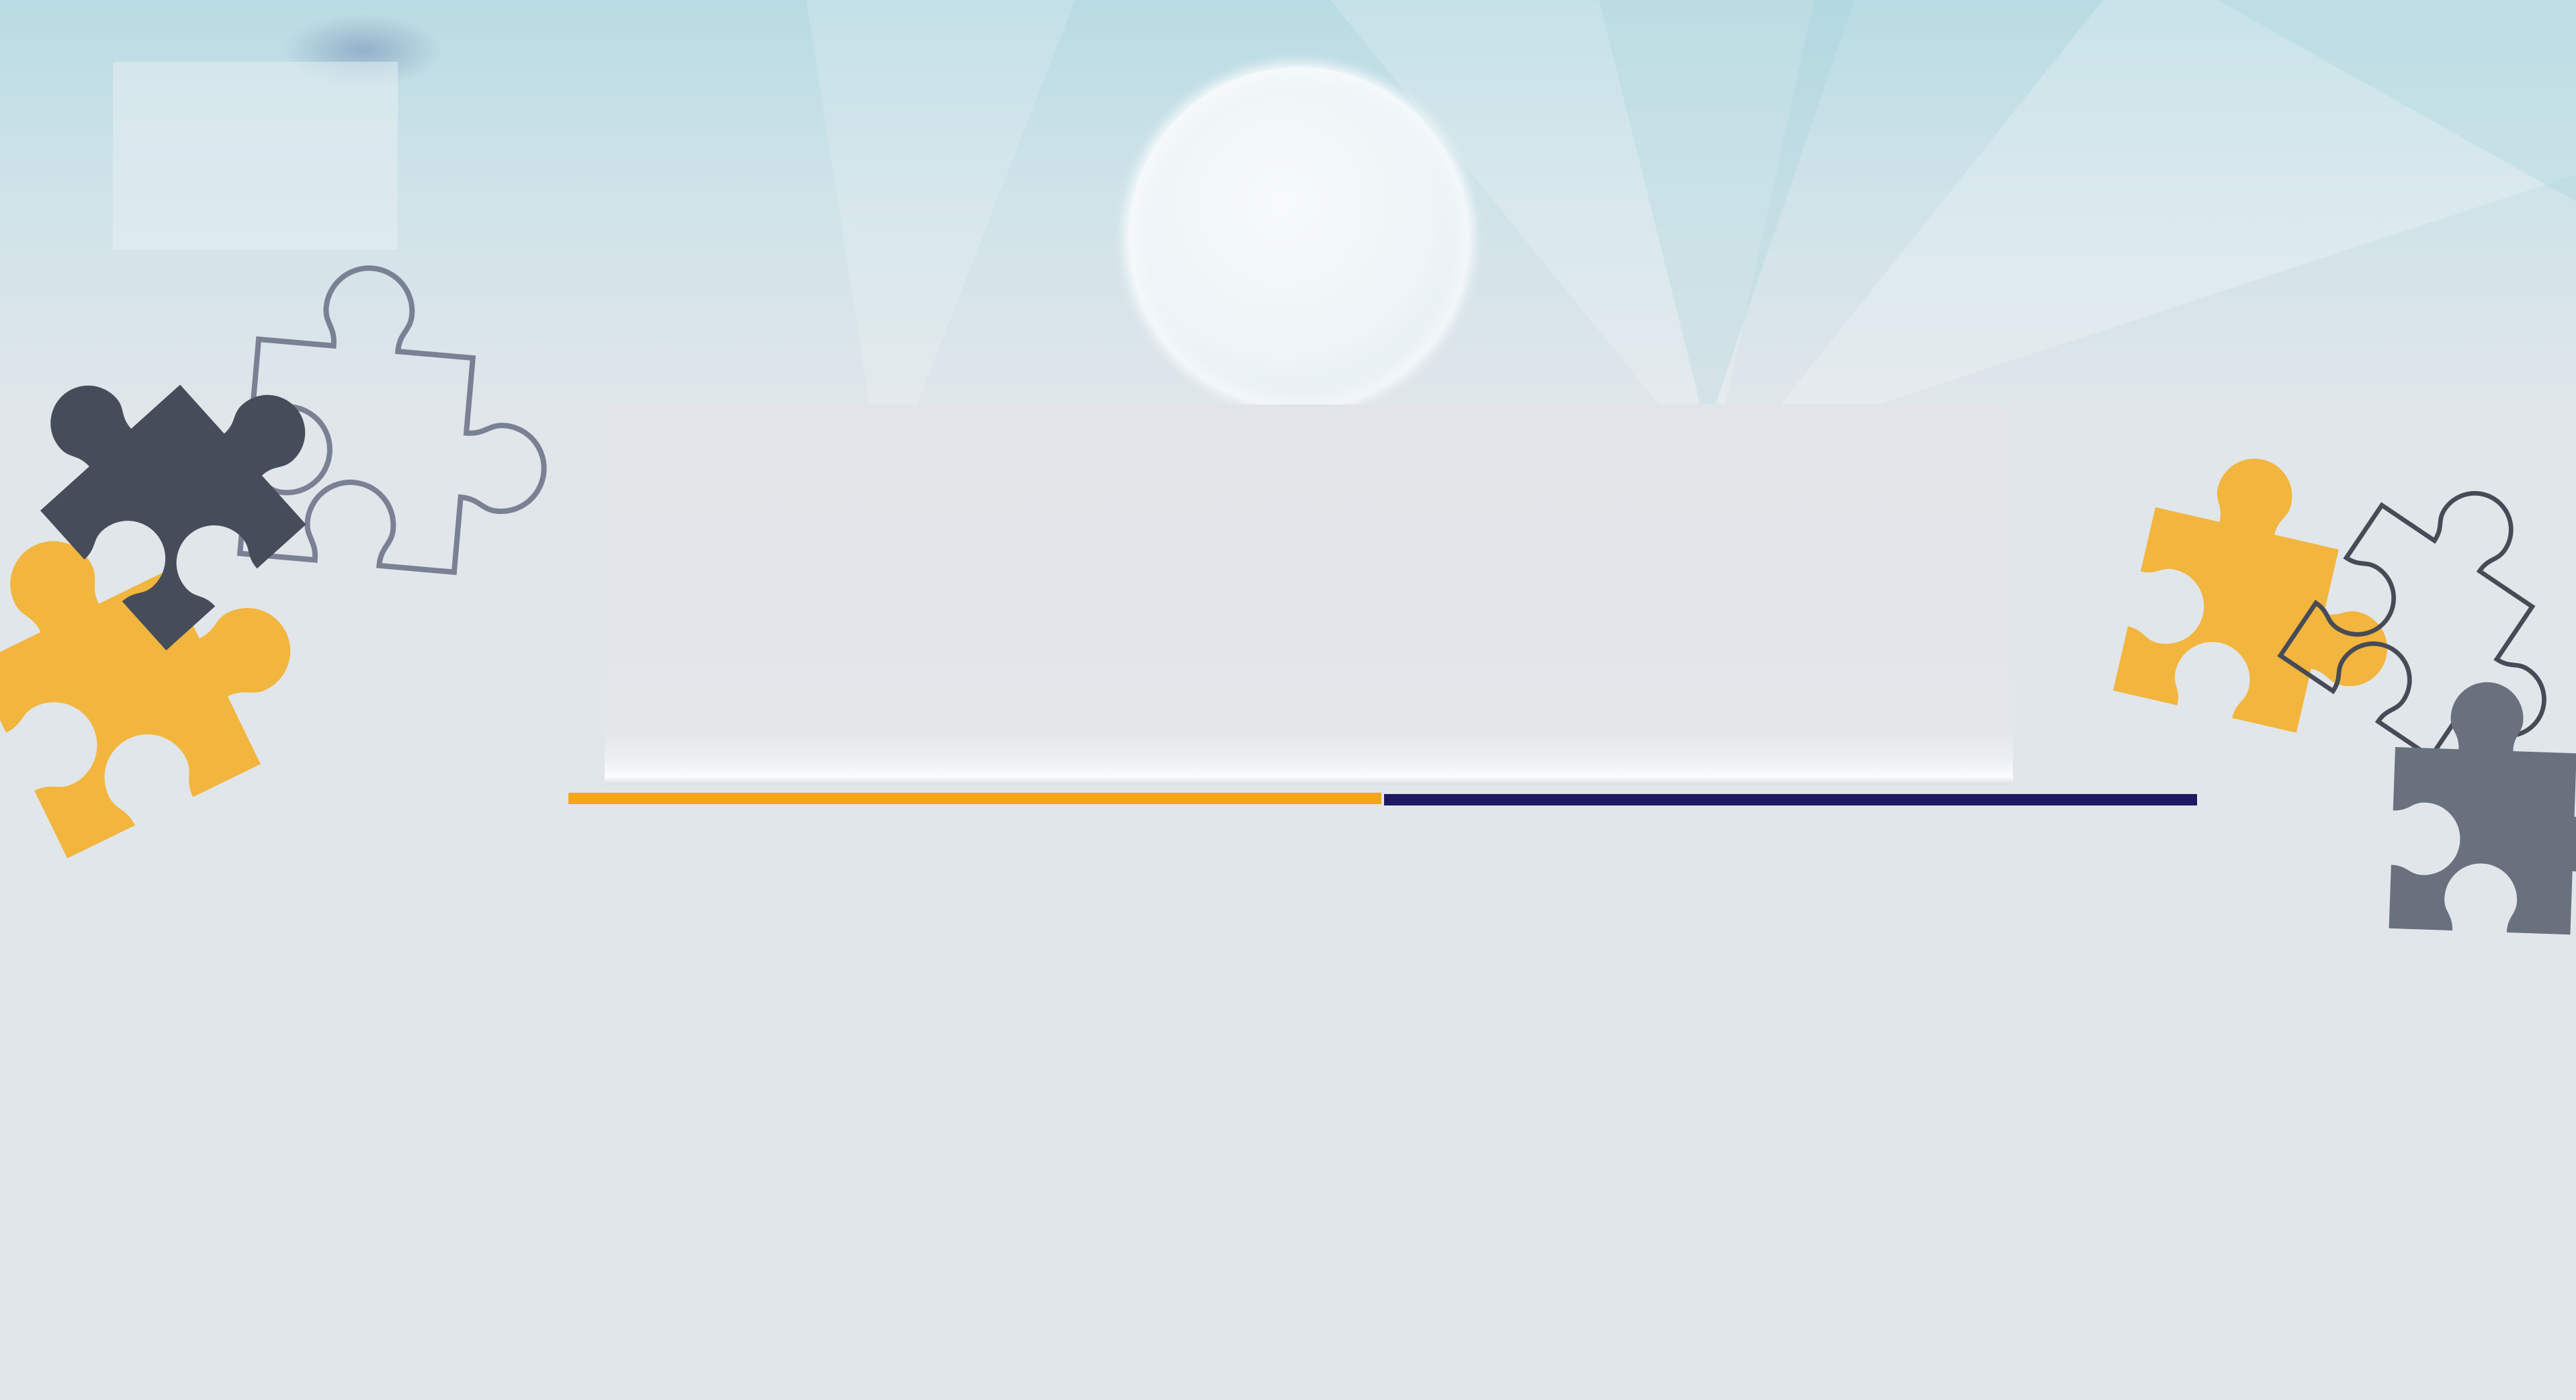 The image size is (2576, 1400). I want to click on divider-orange, so click(974, 799).